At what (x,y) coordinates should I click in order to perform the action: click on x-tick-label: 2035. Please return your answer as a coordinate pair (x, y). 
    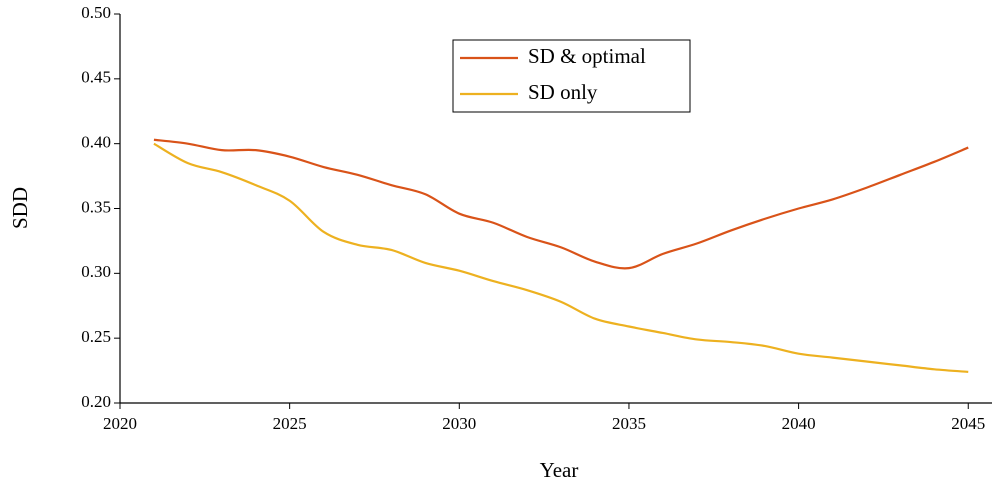
    Looking at the image, I should click on (629, 423).